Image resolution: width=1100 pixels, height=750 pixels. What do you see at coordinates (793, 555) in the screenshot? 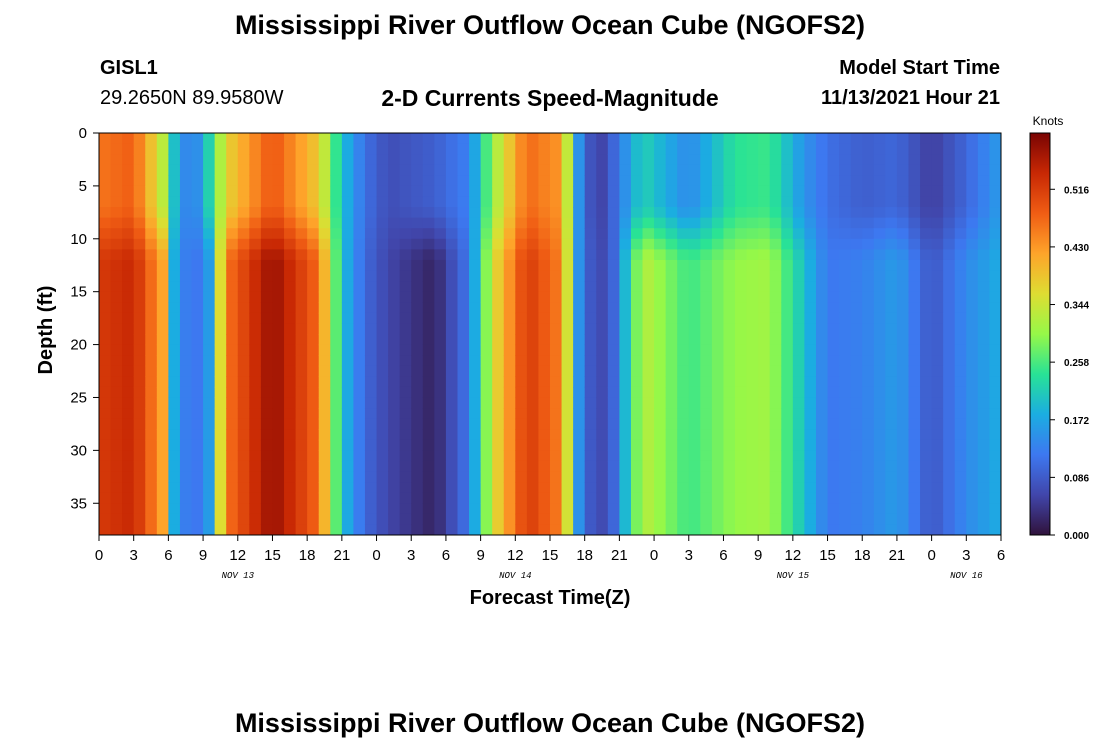
I see `x-tick-label: 12` at bounding box center [793, 555].